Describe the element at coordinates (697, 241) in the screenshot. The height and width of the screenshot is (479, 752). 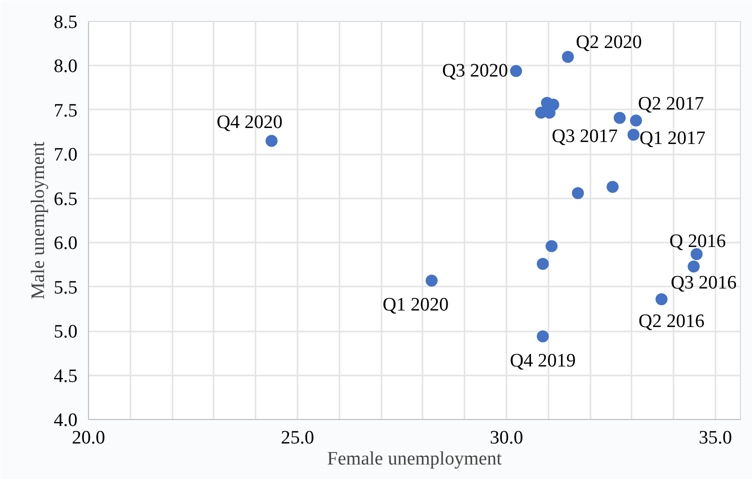
I see `annotation: Q 2016` at that location.